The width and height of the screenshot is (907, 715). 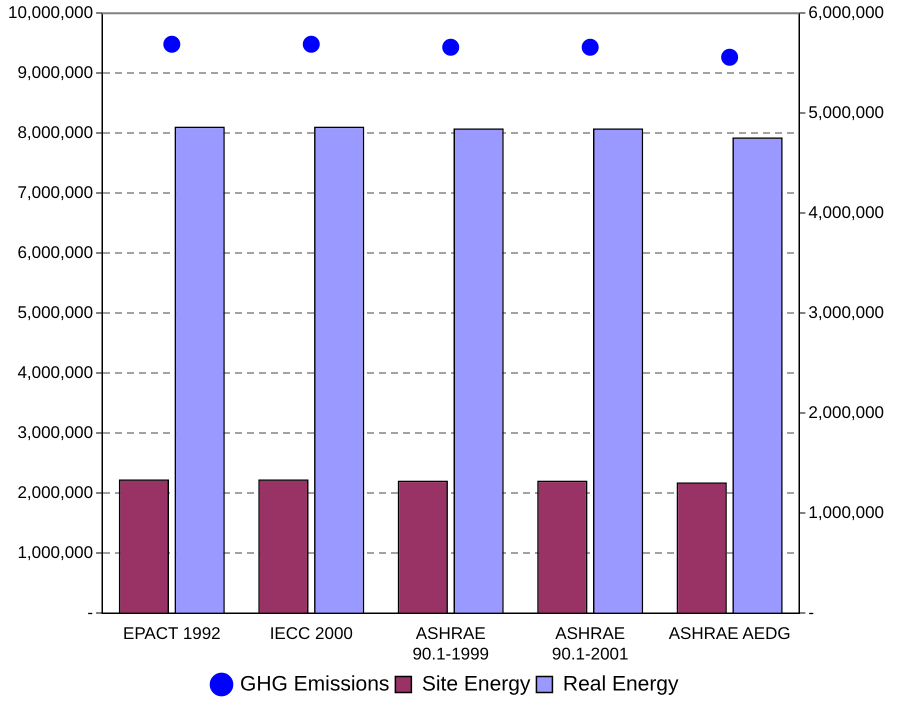 I want to click on y-tick-label: 9,000,000, so click(x=55, y=72).